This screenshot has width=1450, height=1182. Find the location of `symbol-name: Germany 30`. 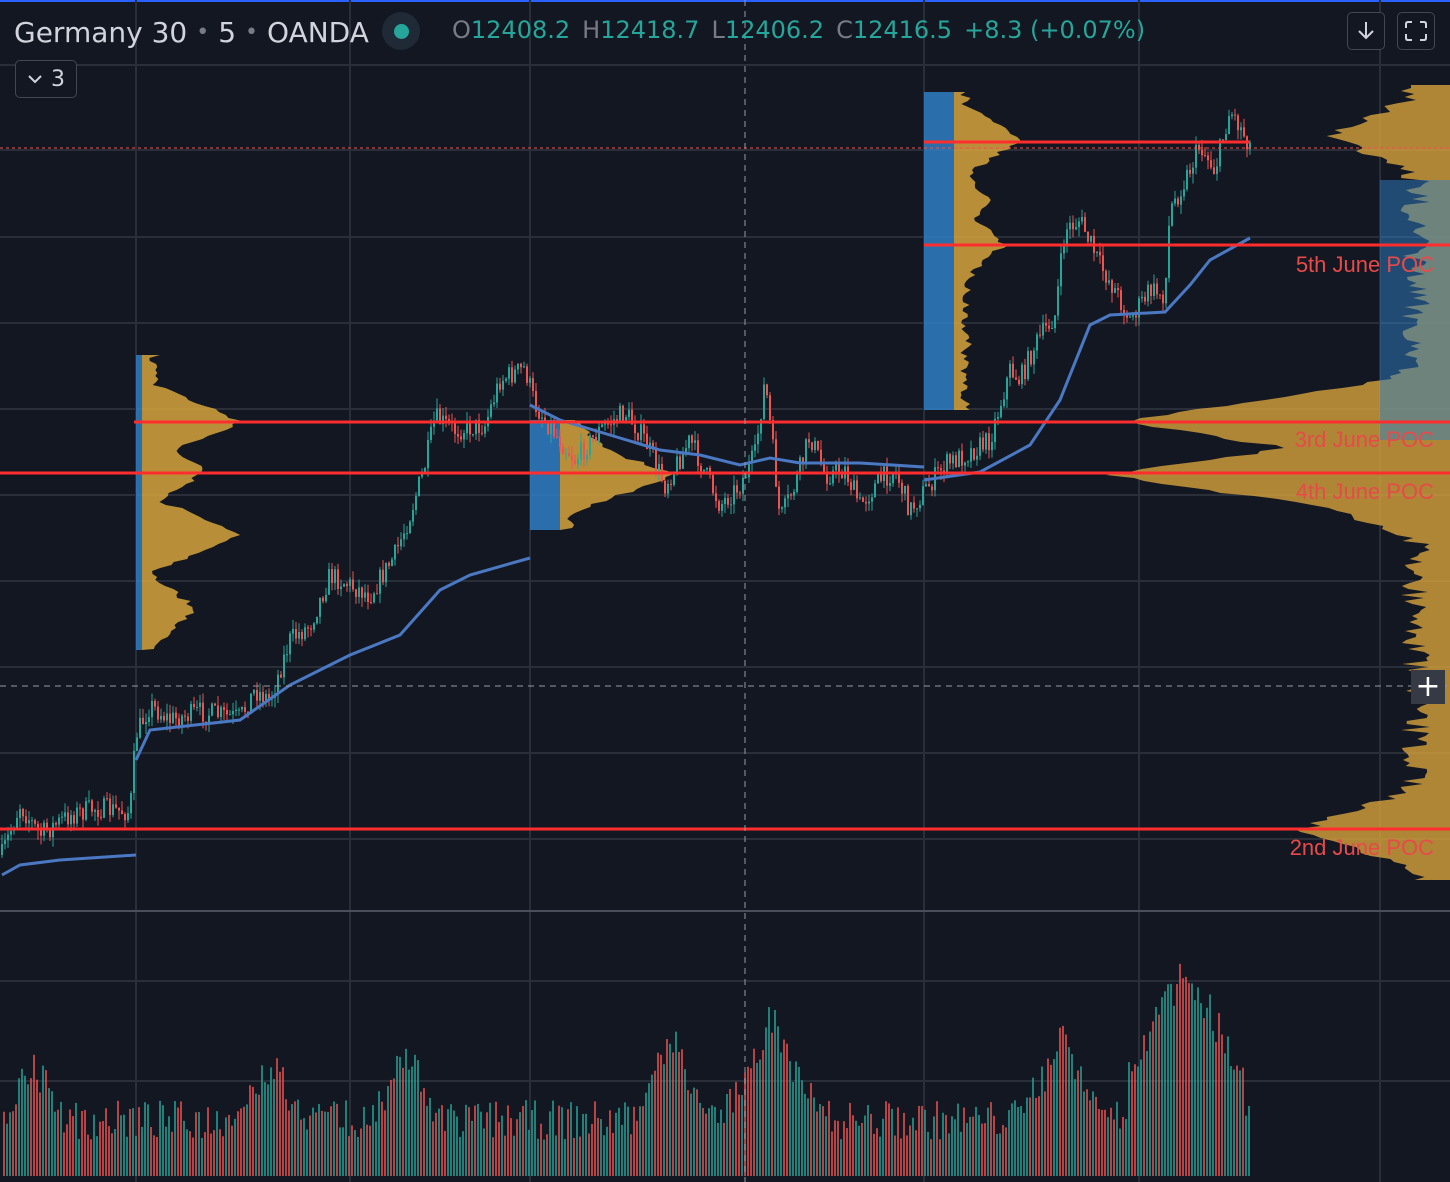

symbol-name: Germany 30 is located at coordinates (101, 32).